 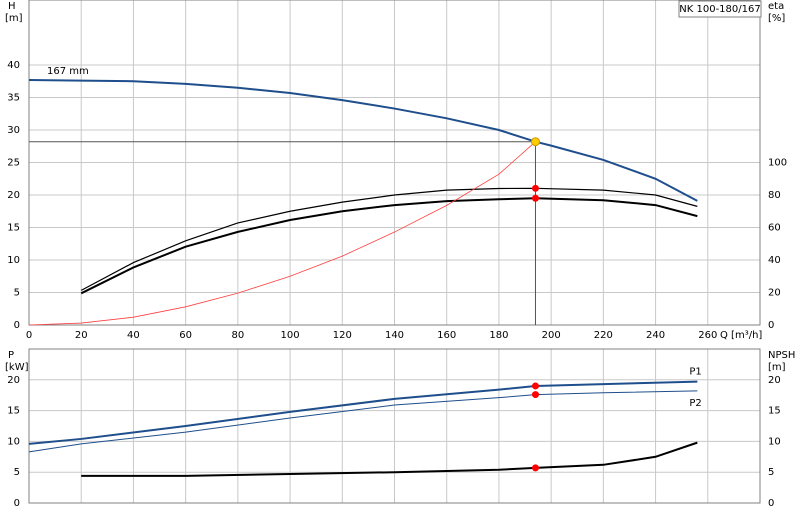 I want to click on y-tick-label: 40, so click(x=13, y=65).